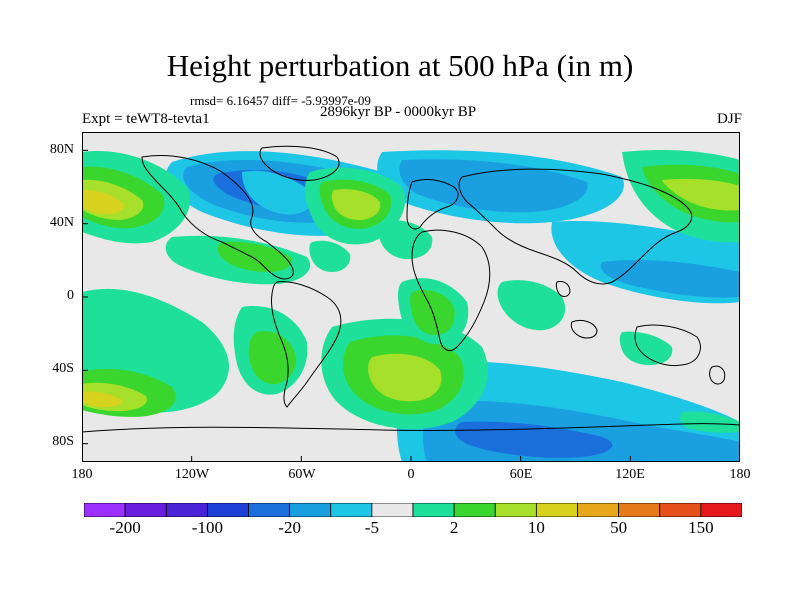 This screenshot has height=600, width=800. What do you see at coordinates (302, 474) in the screenshot?
I see `lon-tick-label: 60W` at bounding box center [302, 474].